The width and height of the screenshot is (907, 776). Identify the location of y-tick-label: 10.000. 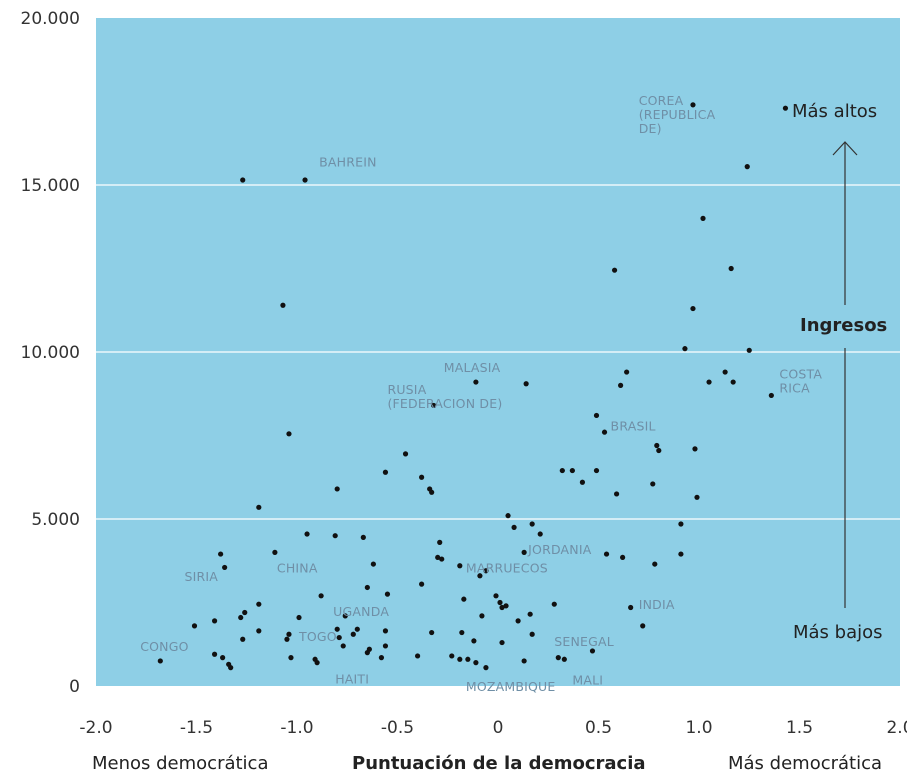
(50, 353).